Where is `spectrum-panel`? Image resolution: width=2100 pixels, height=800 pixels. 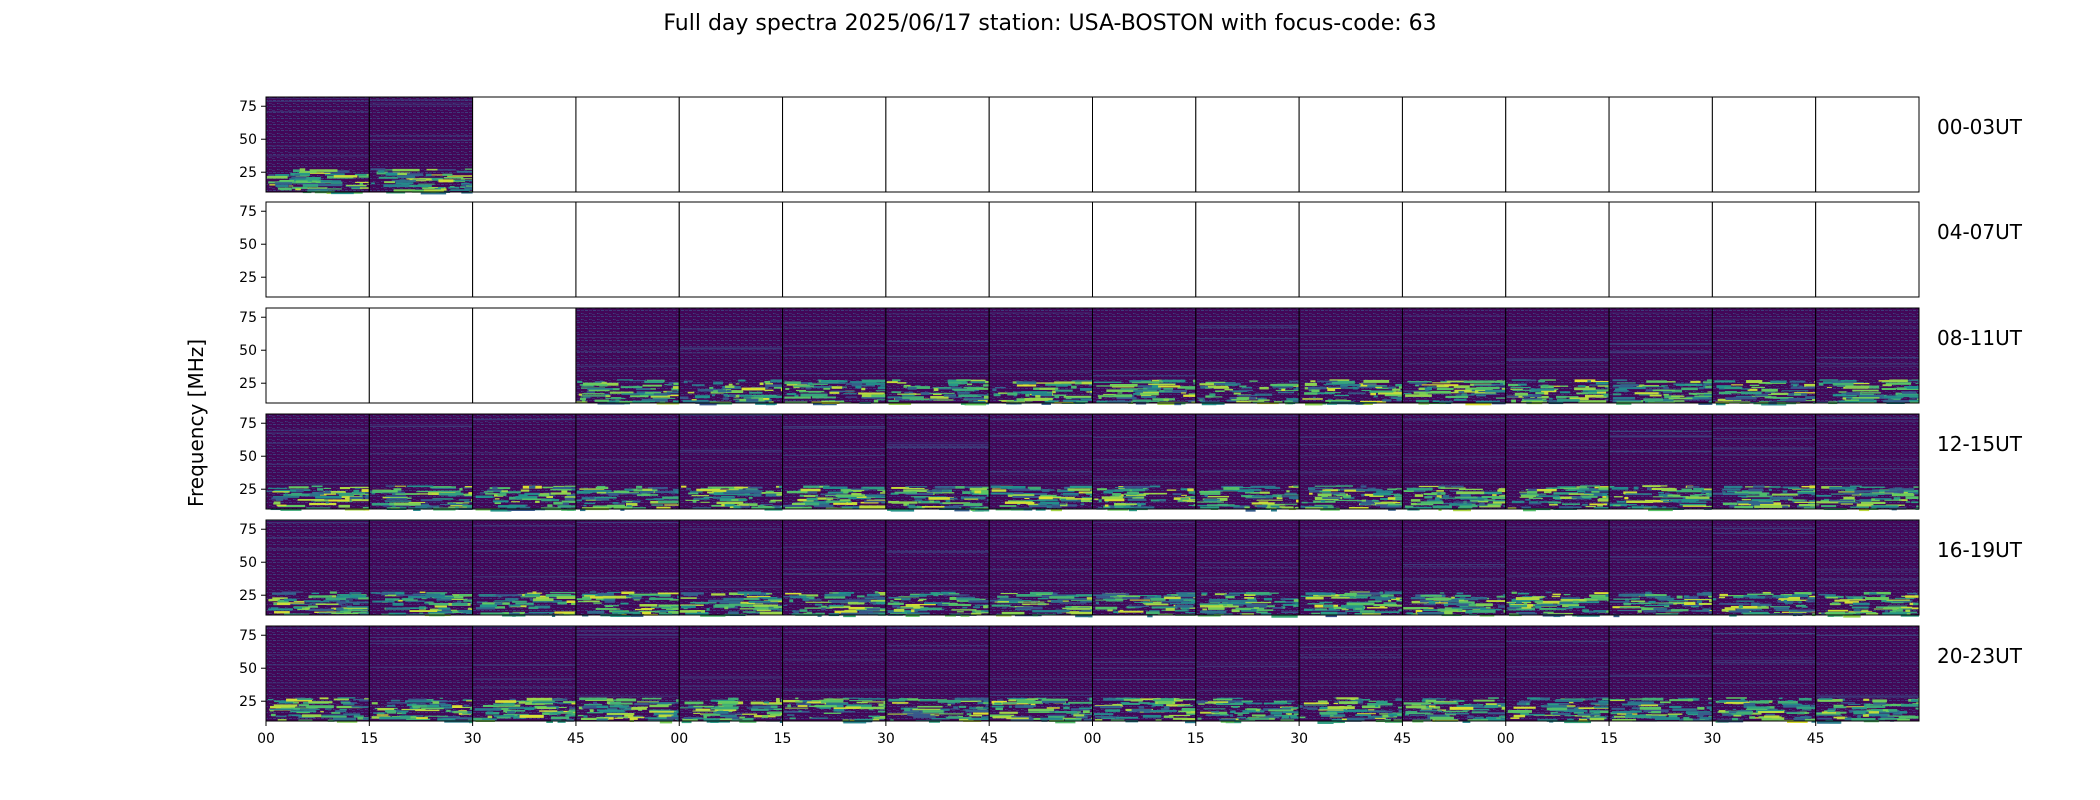
spectrum-panel is located at coordinates (937, 144).